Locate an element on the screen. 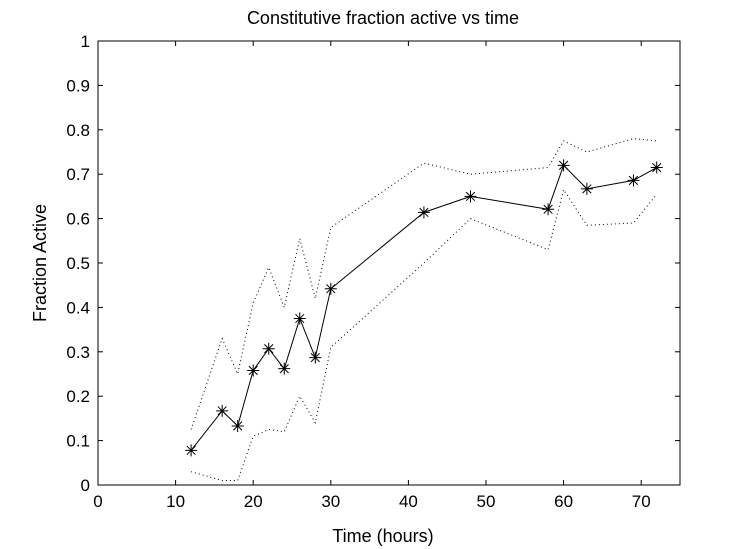 This screenshot has height=549, width=750. y-tick-label: 0.7 is located at coordinates (78, 174).